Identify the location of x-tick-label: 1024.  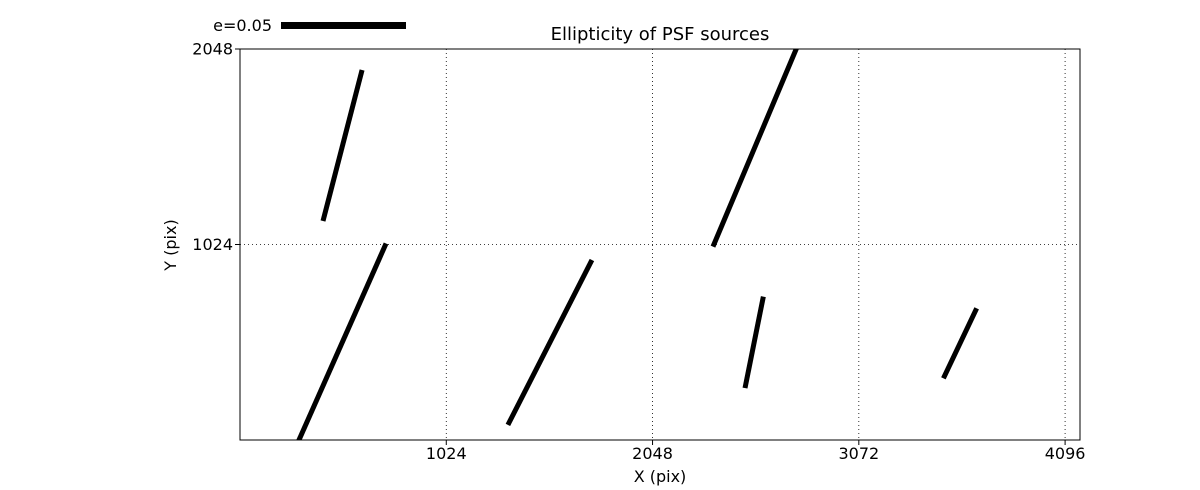
(446, 453).